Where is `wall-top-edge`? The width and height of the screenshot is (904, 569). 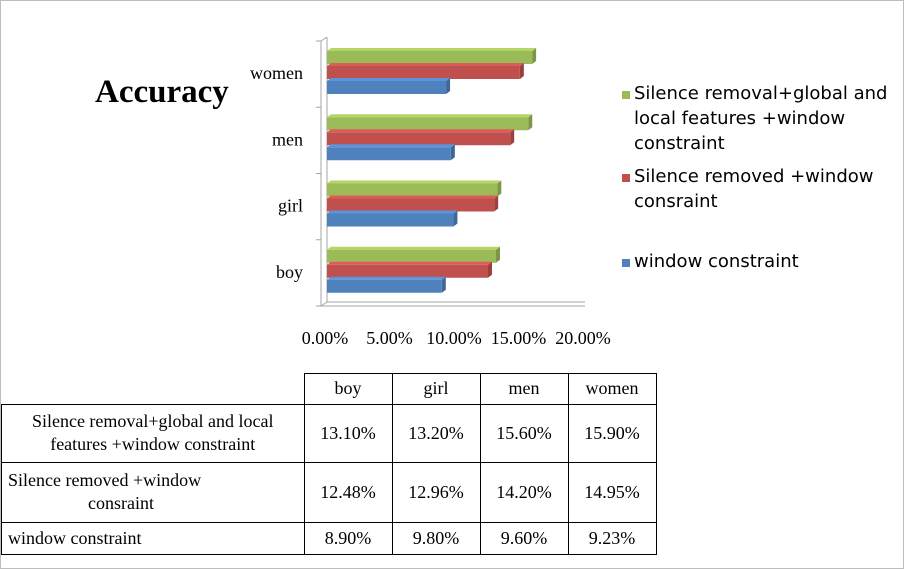 wall-top-edge is located at coordinates (324, 39).